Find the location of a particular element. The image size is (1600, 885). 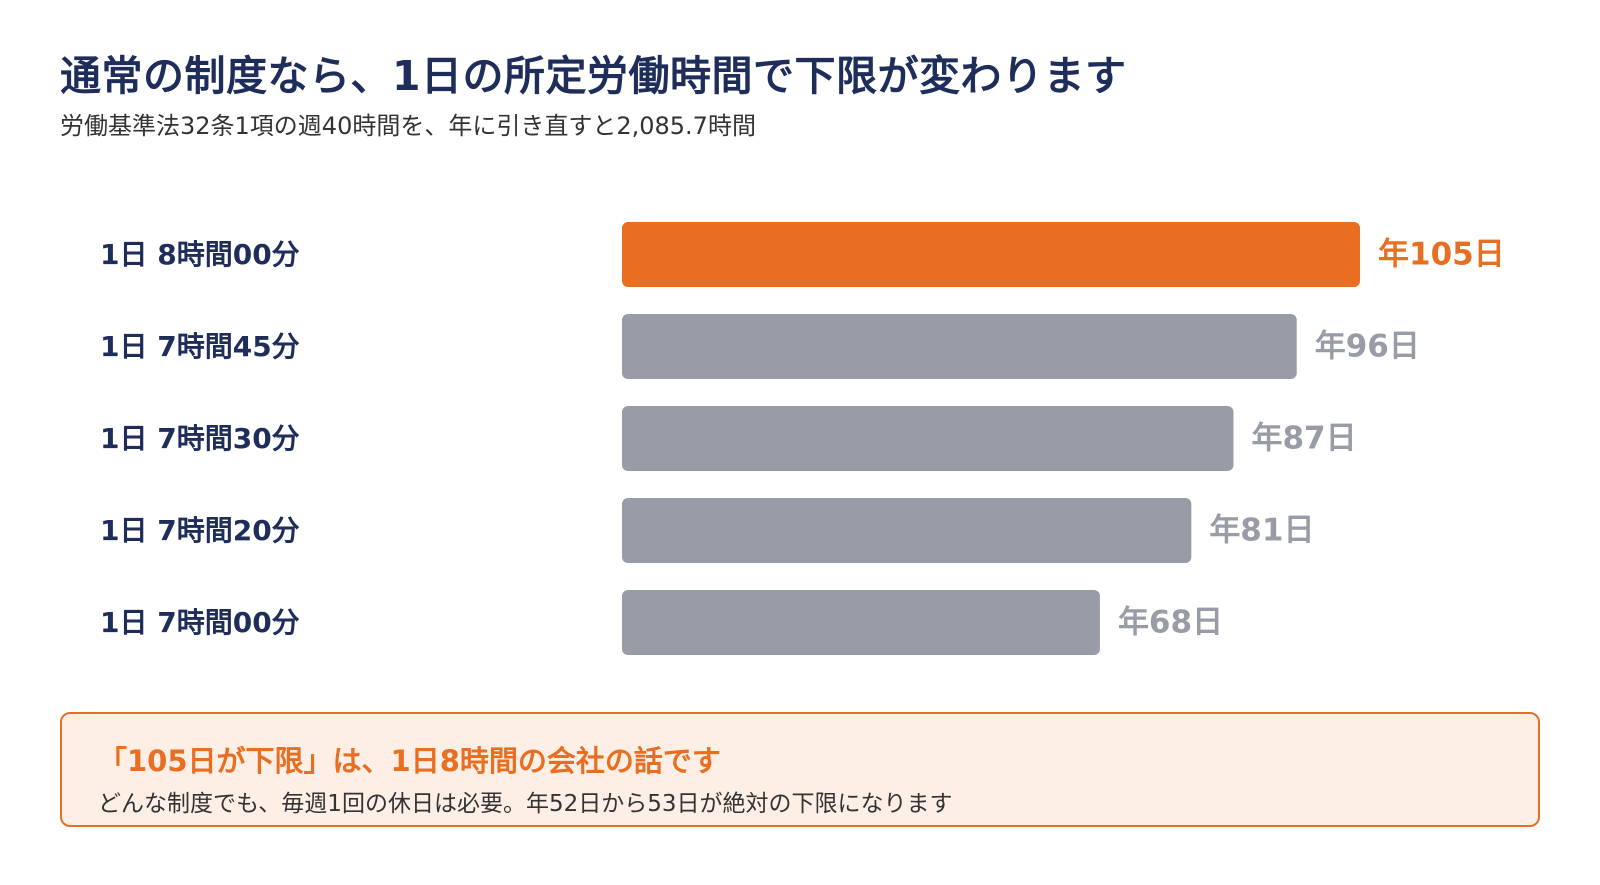

bar-value-label: 年81日 is located at coordinates (1261, 531).